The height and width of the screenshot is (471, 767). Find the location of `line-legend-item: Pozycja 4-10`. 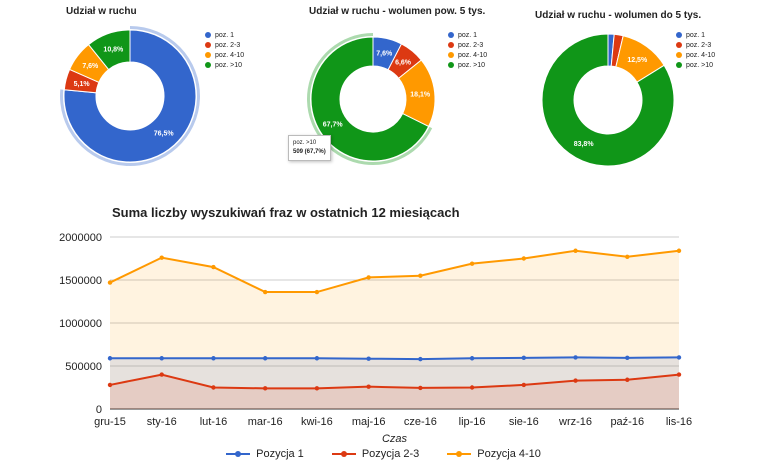

line-legend-item: Pozycja 4-10 is located at coordinates (494, 454).